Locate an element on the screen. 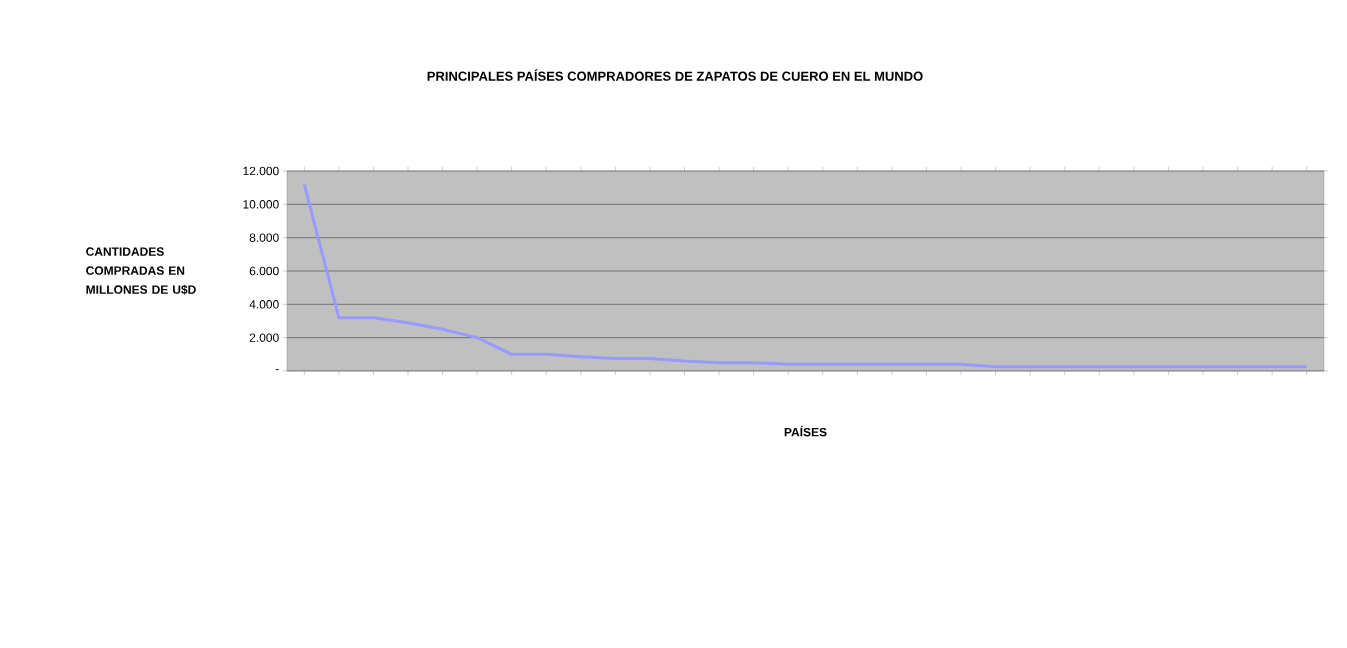  y-tick-label: - is located at coordinates (277, 370).